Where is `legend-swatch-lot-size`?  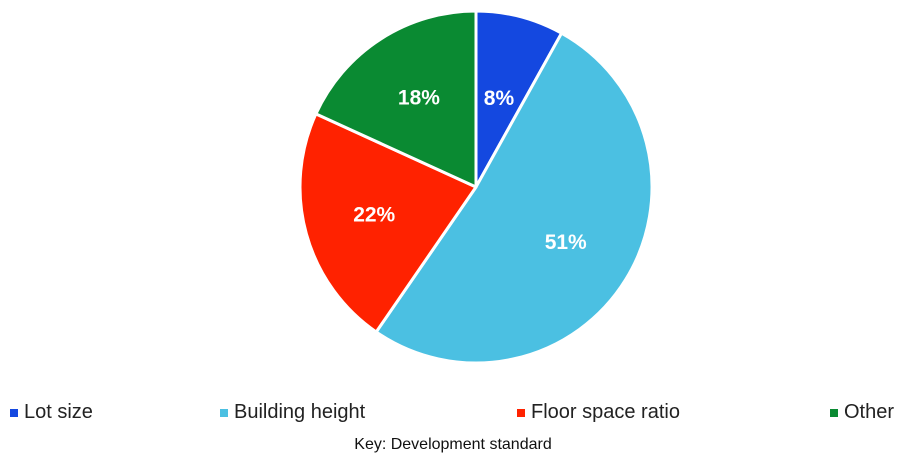
legend-swatch-lot-size is located at coordinates (14, 412).